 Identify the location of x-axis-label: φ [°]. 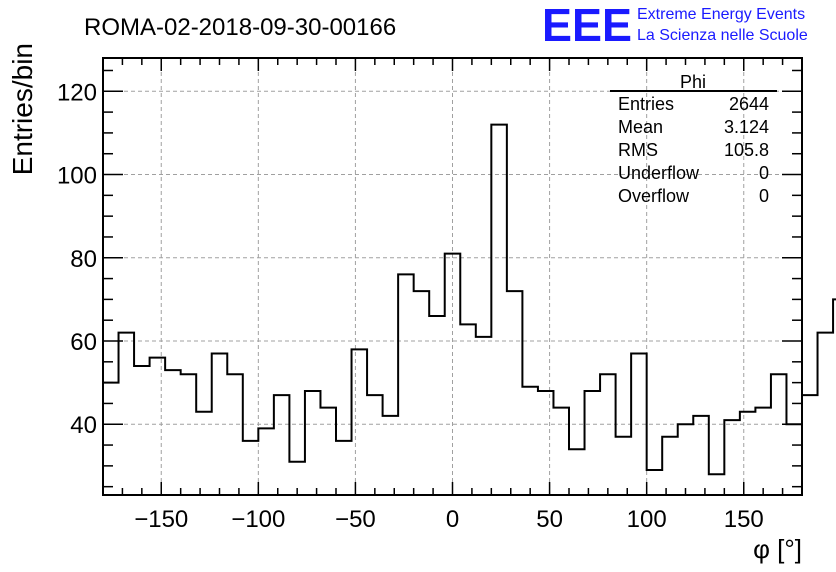
(777, 549).